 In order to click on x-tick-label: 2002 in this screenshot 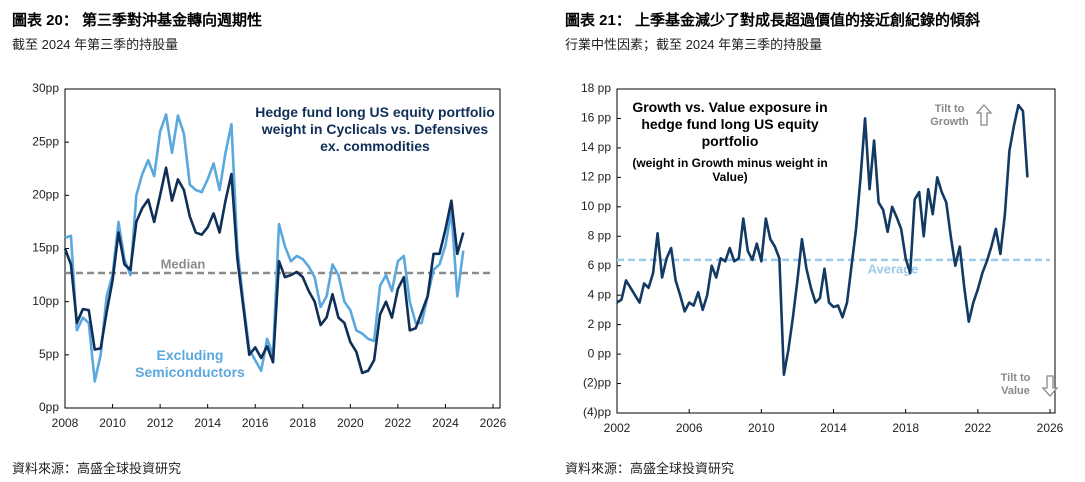, I will do `click(617, 428)`.